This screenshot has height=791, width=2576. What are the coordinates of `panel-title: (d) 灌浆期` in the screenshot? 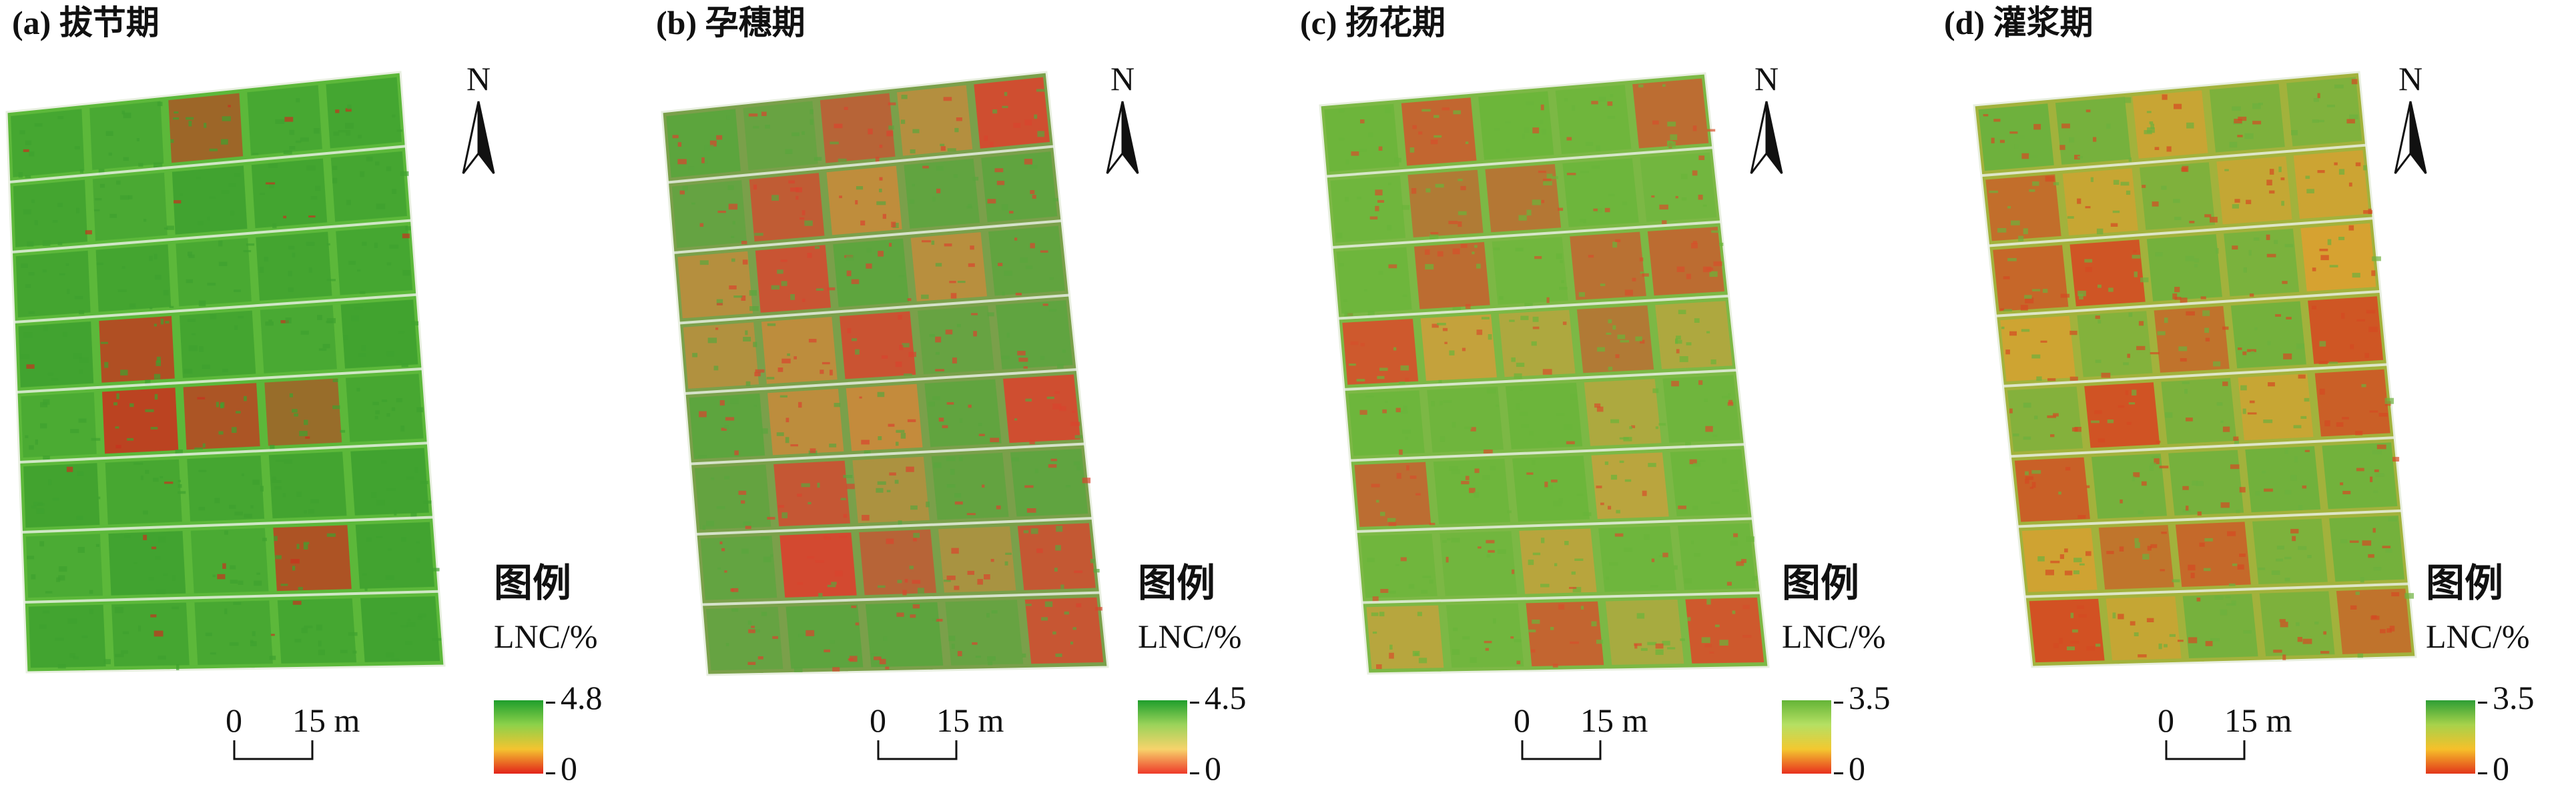 It's located at (2019, 22).